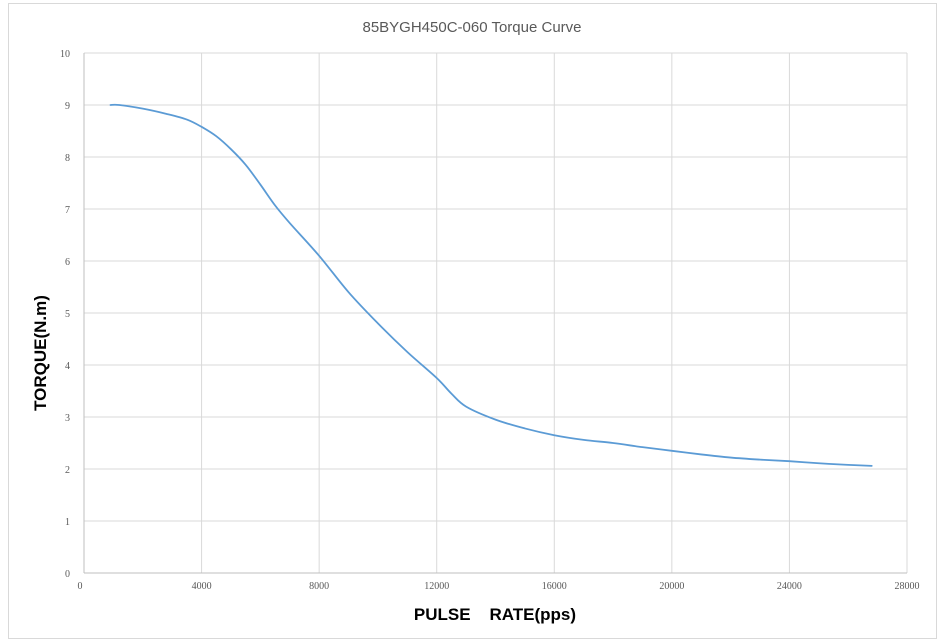 Image resolution: width=939 pixels, height=642 pixels. Describe the element at coordinates (67, 210) in the screenshot. I see `y-tick-label: 7` at that location.